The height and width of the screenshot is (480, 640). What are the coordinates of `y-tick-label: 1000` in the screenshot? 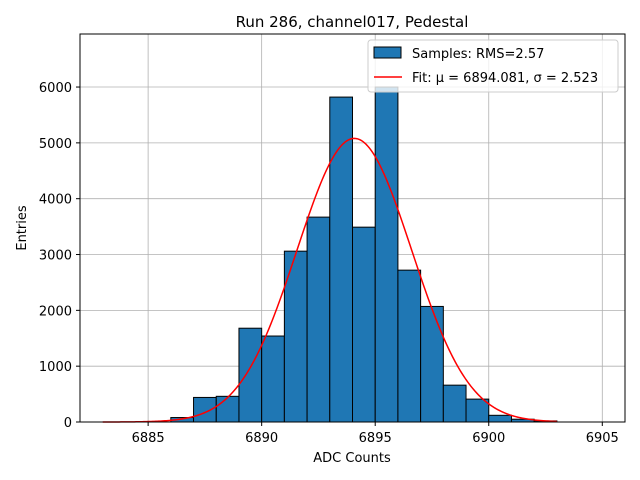 It's located at (55, 367).